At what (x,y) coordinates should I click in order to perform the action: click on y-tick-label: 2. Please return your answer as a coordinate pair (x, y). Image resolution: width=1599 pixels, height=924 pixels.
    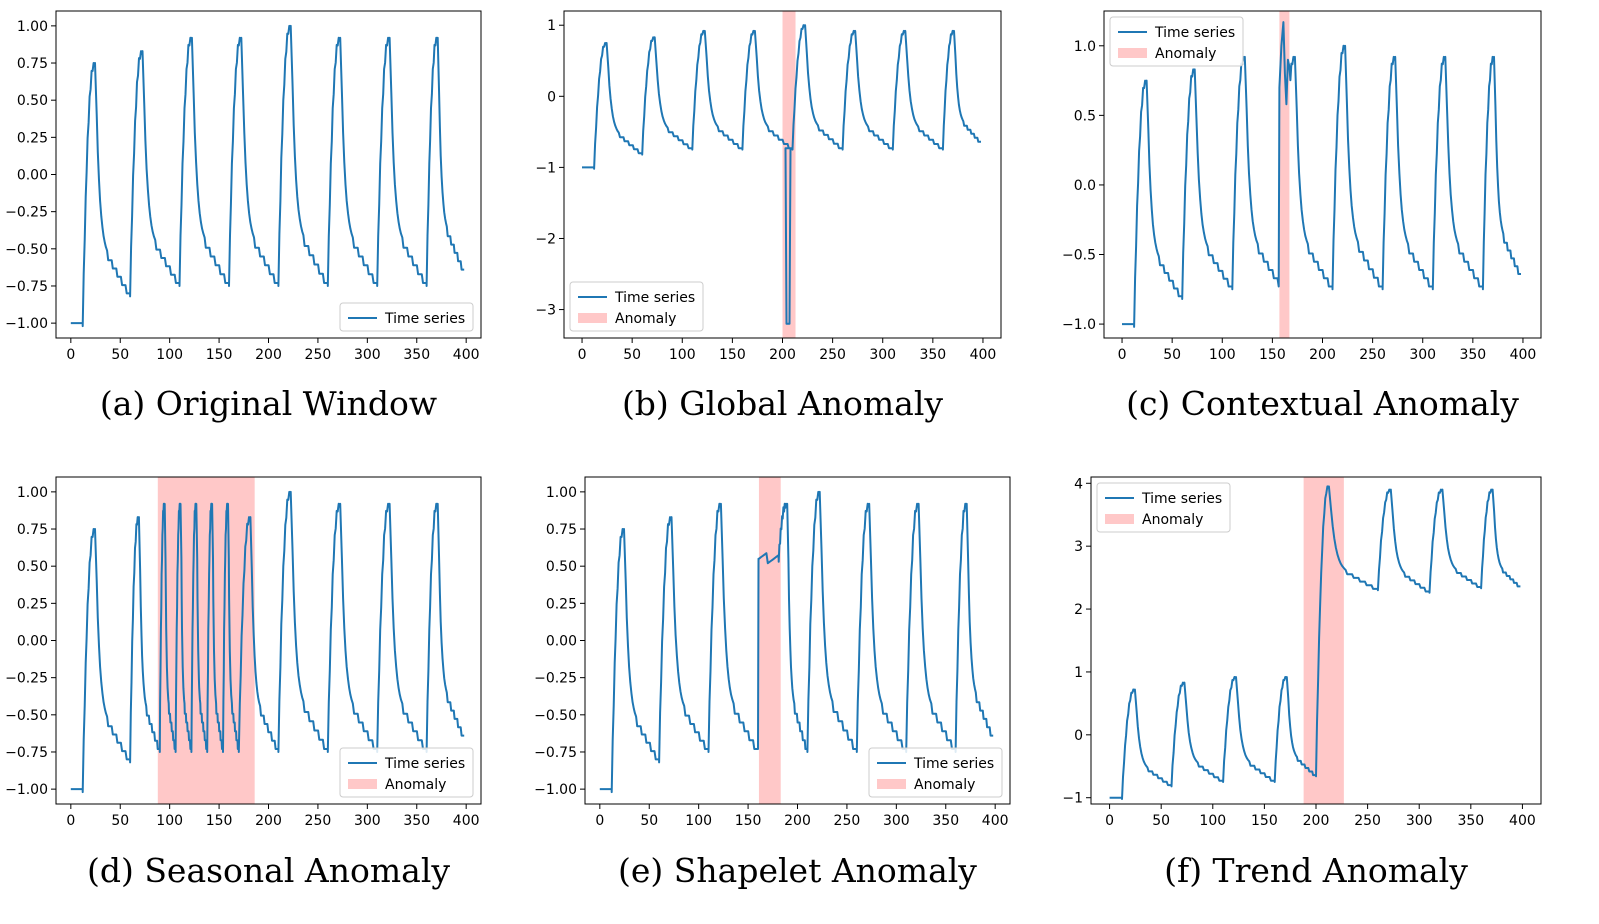
    Looking at the image, I should click on (1078, 610).